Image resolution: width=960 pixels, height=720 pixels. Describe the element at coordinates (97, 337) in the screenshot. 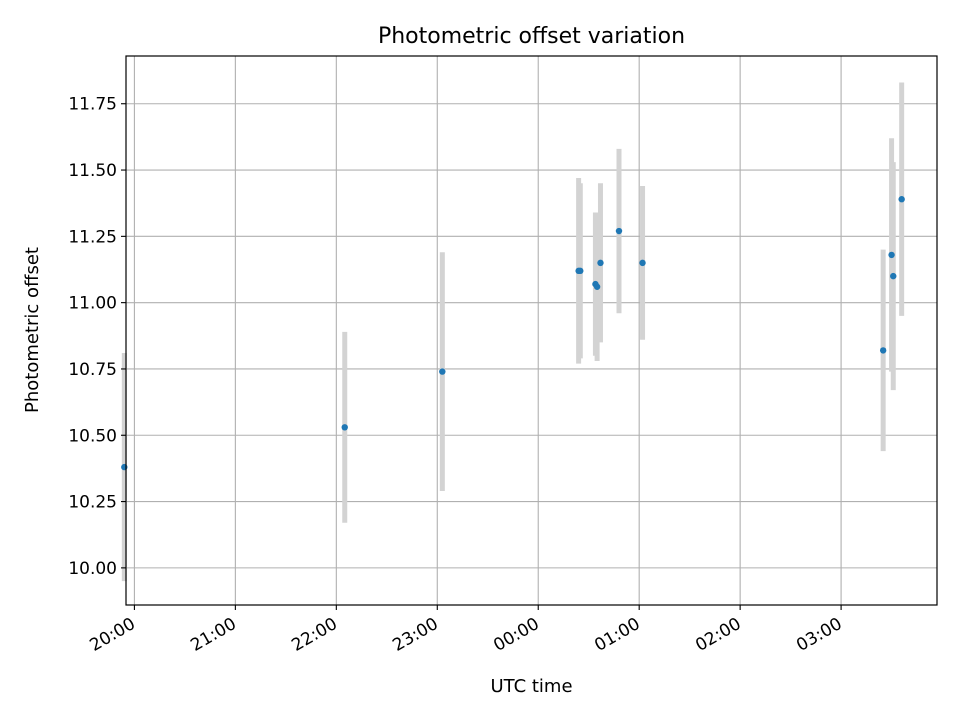

I see `y-axis-ticks: 10.00 10.25 10.50 10.75 11.00 11.25 11.50 11.75` at that location.